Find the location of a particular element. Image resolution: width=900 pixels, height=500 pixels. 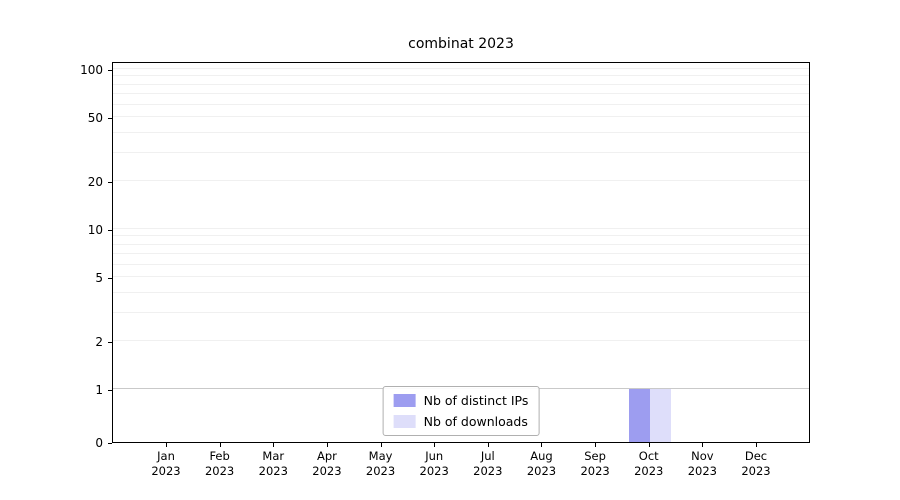

legend-swatch-downloads-icon is located at coordinates (404, 421).